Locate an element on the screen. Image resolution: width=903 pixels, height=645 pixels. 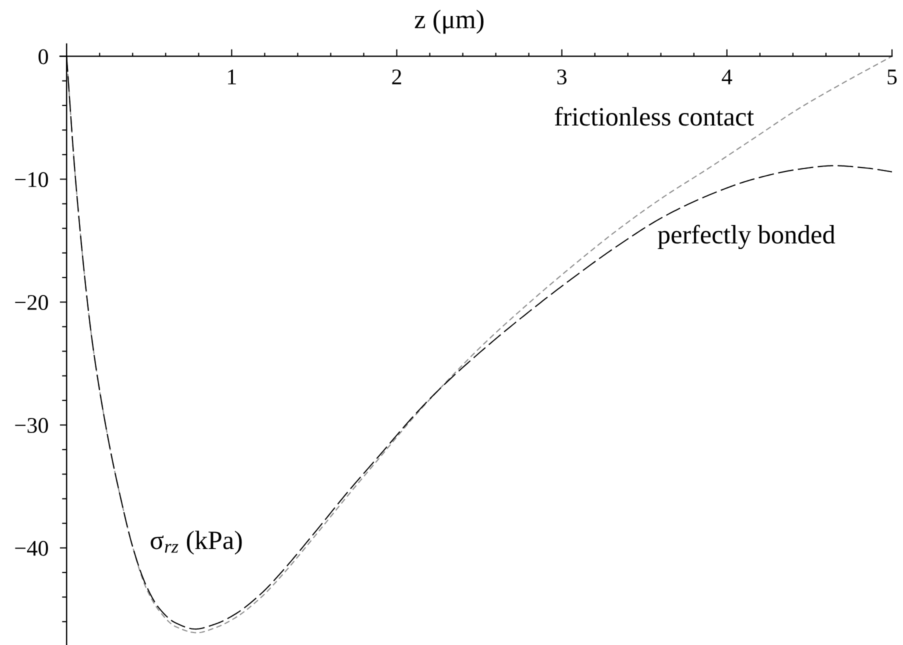
y-tick-label: −20 is located at coordinates (31, 302).